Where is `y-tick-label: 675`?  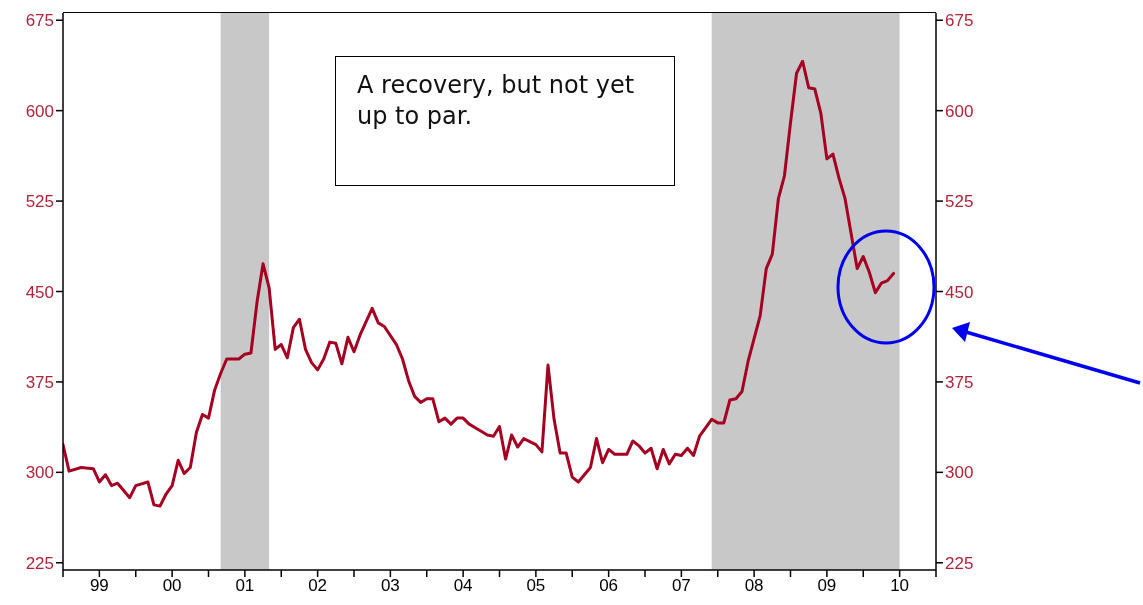 y-tick-label: 675 is located at coordinates (39, 21).